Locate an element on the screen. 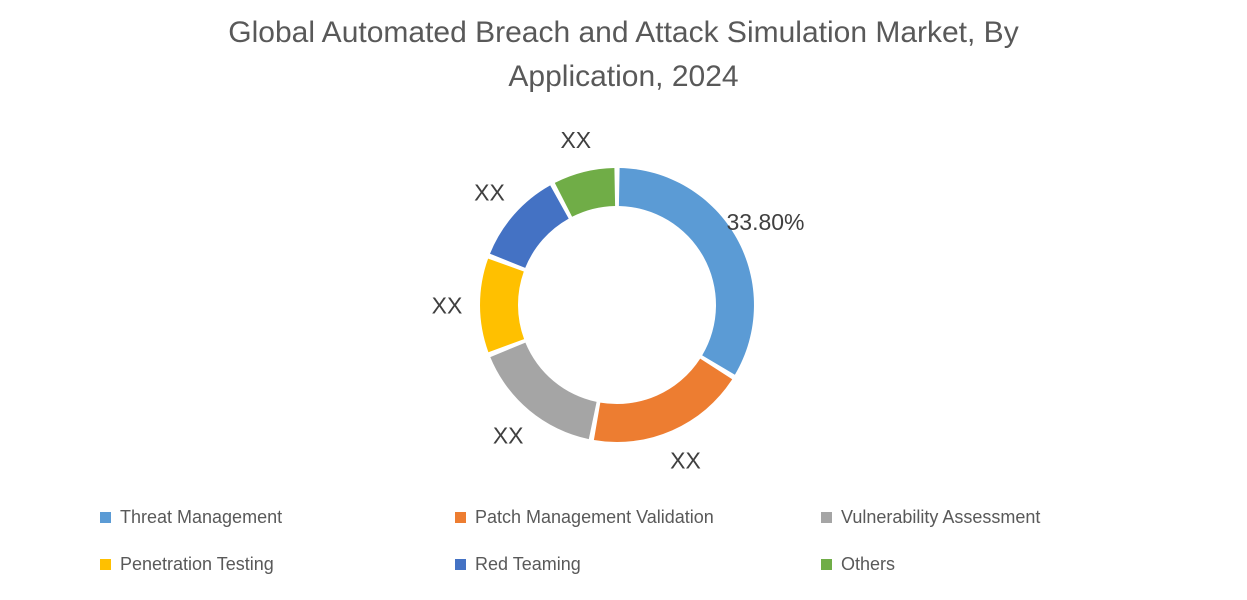 The image size is (1247, 600). legend-swatch-penetration-testing is located at coordinates (105, 564).